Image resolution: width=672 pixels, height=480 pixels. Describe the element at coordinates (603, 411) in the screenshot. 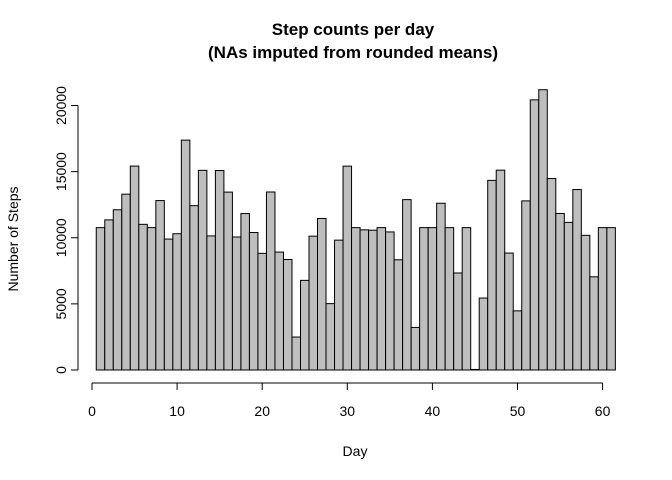

I see `x-tick-label-60: 60` at that location.